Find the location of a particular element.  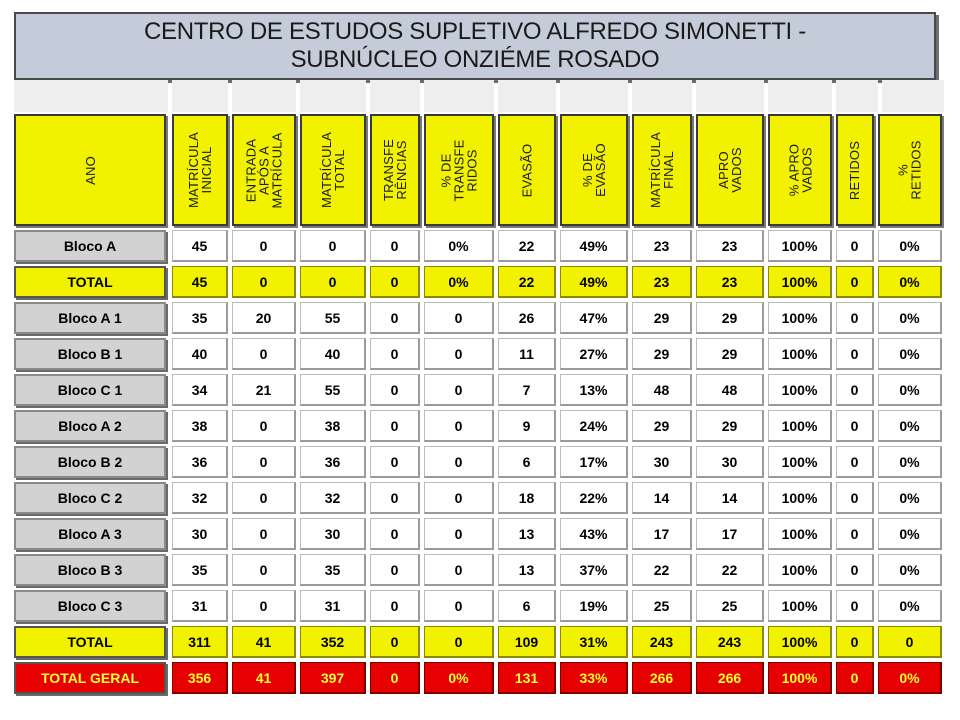

cell-pct-evasao: 37% is located at coordinates (594, 570).